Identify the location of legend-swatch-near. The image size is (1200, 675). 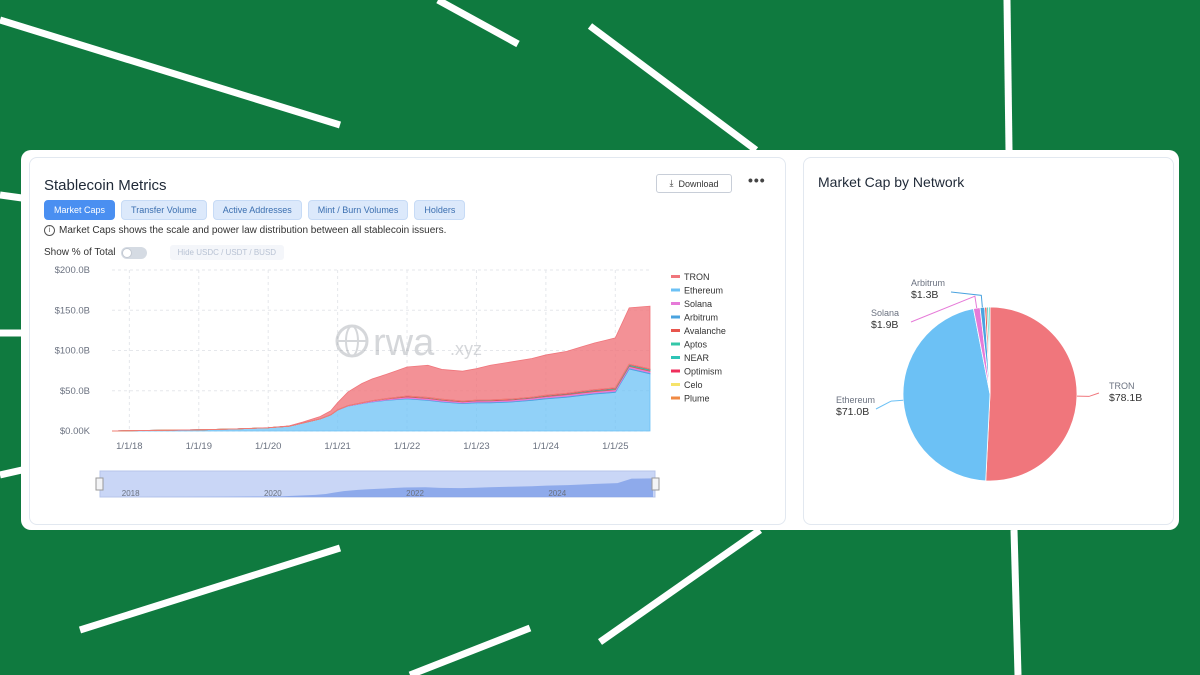
(675, 357).